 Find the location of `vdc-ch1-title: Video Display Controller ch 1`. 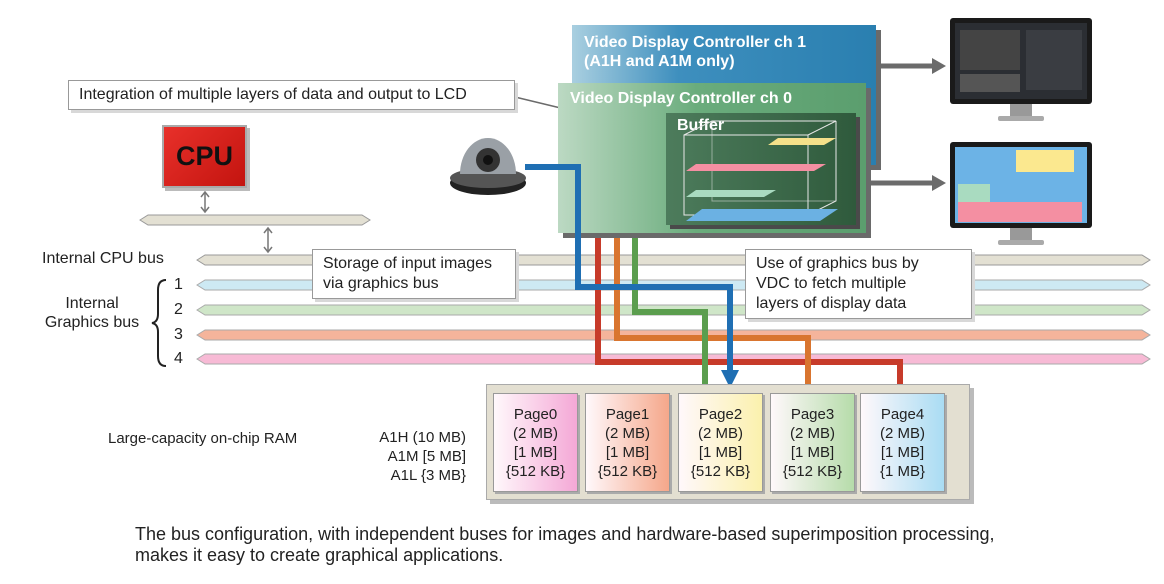

vdc-ch1-title: Video Display Controller ch 1 is located at coordinates (695, 42).